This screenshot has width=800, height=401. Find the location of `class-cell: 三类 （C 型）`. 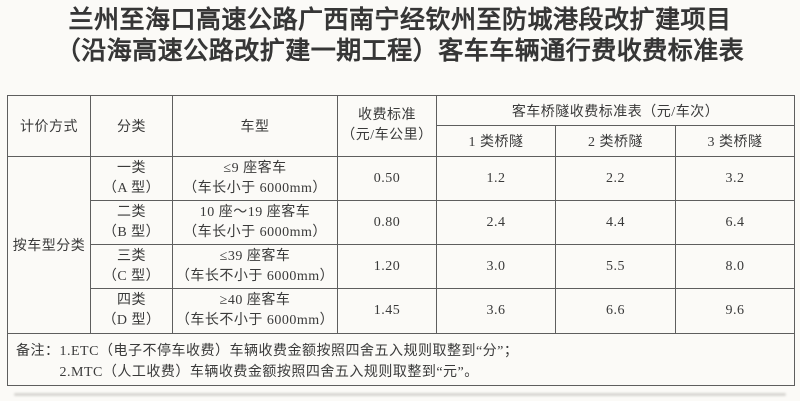

class-cell: 三类 （C 型） is located at coordinates (131, 266).